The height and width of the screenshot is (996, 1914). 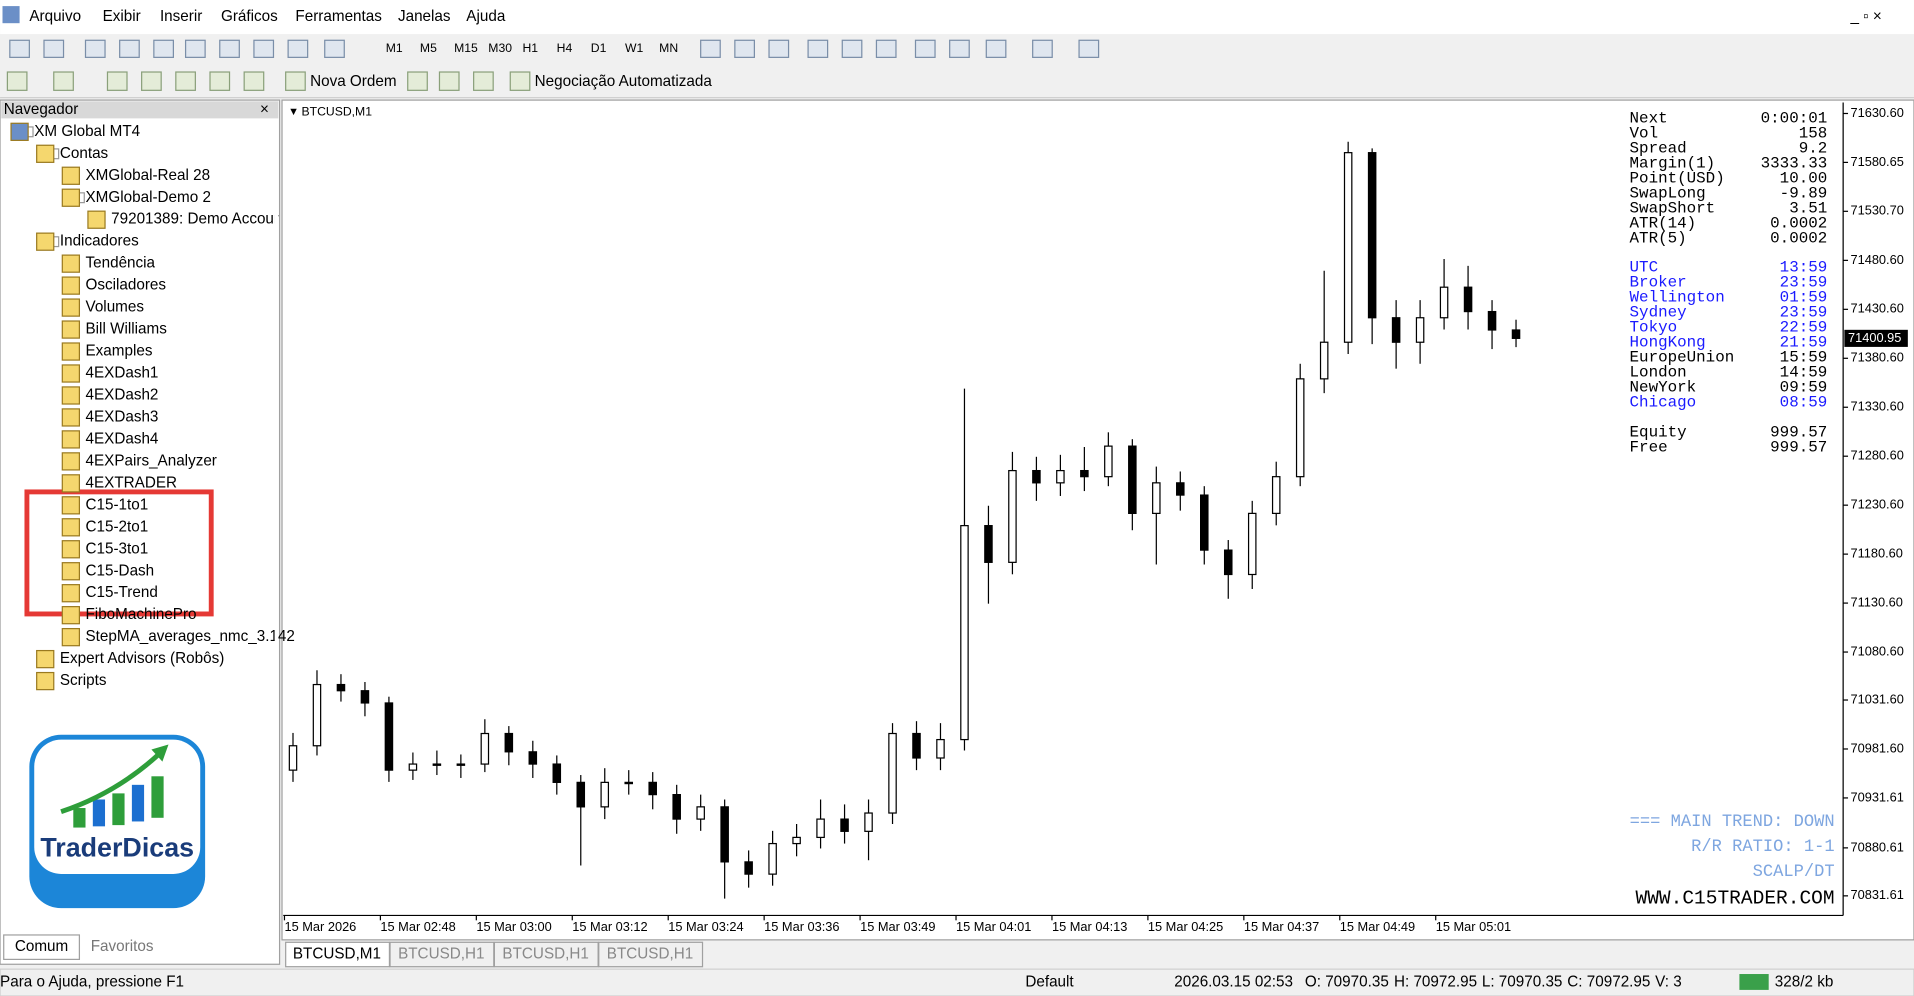 What do you see at coordinates (122, 592) in the screenshot?
I see `tree-item: C15-Trend` at bounding box center [122, 592].